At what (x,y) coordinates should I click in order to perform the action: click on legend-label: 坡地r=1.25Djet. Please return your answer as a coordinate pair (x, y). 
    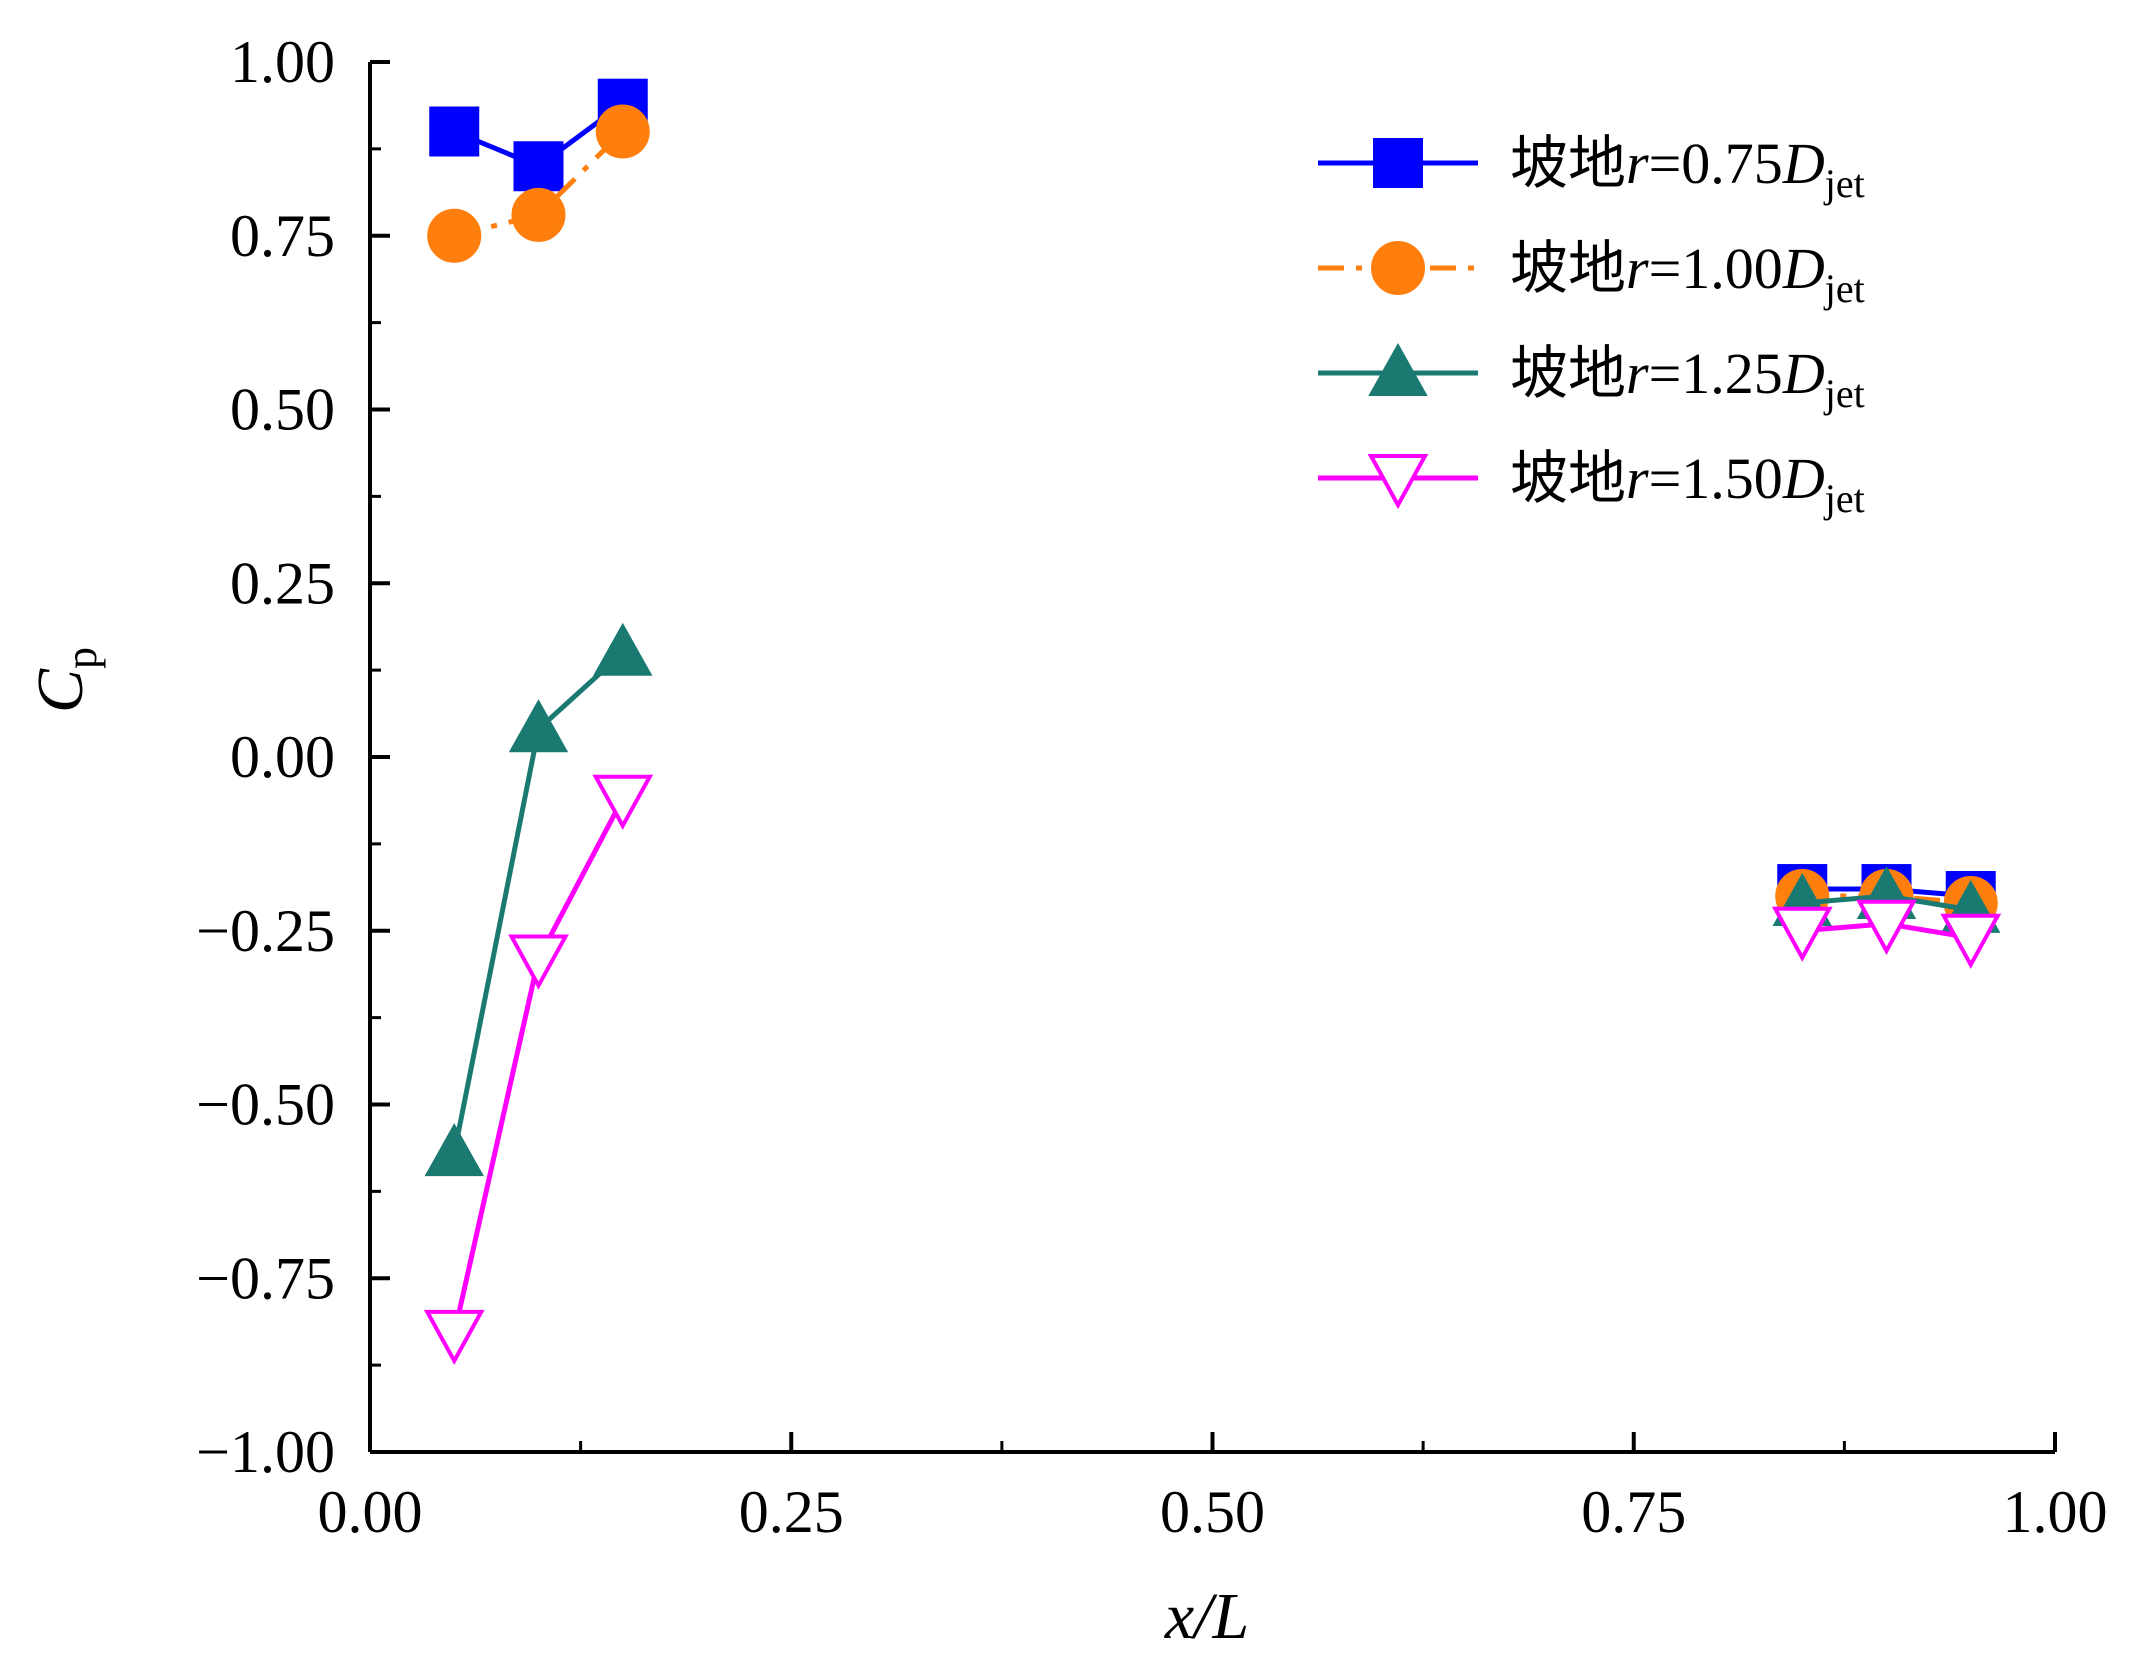
    Looking at the image, I should click on (1687, 378).